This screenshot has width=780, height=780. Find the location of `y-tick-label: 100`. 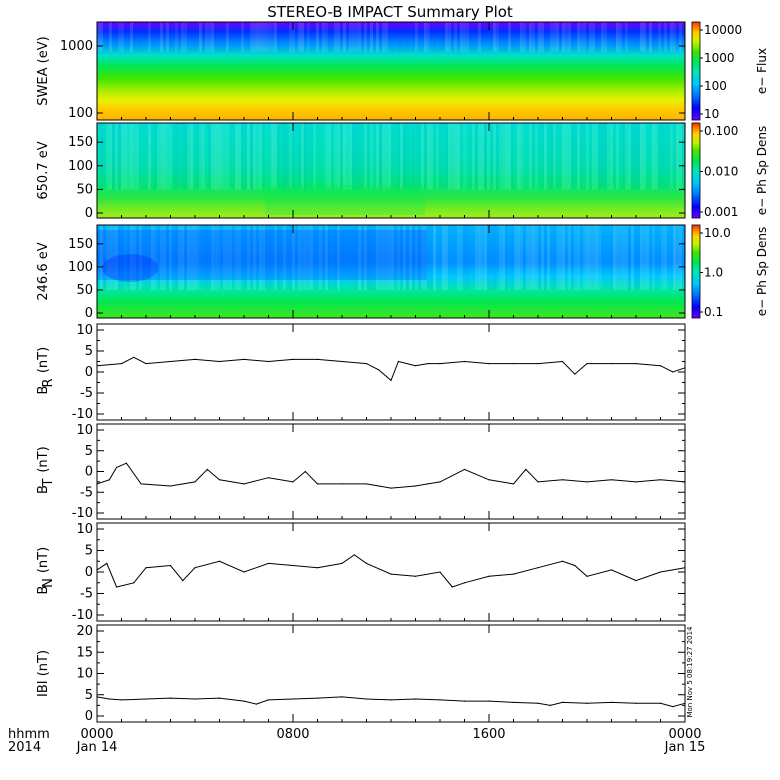

y-tick-label: 100 is located at coordinates (80, 166).